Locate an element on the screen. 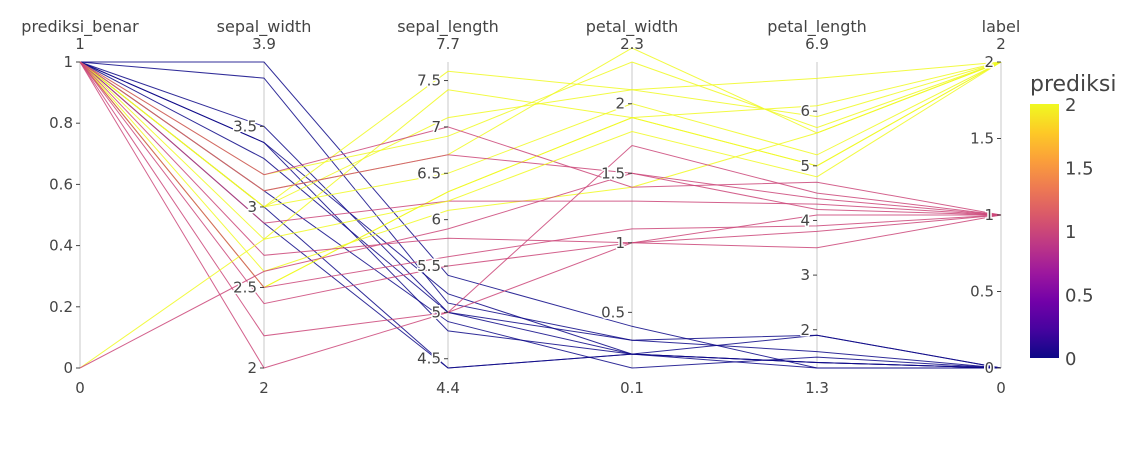 The height and width of the screenshot is (450, 1146). tick-label: 0.6 is located at coordinates (61, 184).